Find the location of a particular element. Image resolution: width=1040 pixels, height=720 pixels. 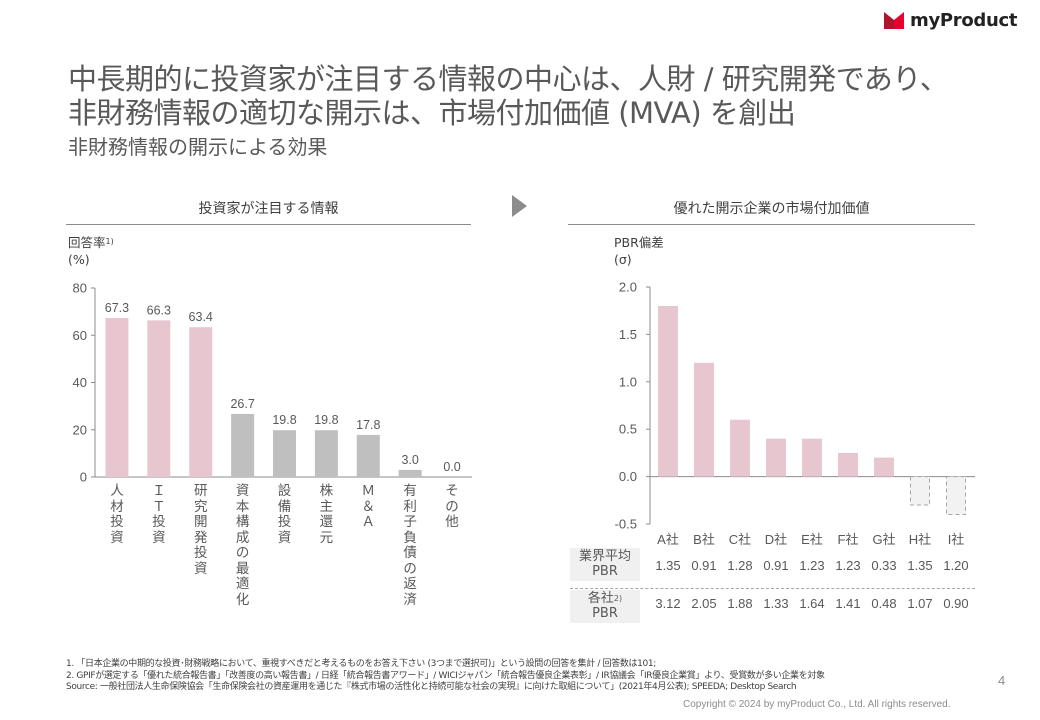

left-bar-value-label: 0.0 is located at coordinates (451, 467).